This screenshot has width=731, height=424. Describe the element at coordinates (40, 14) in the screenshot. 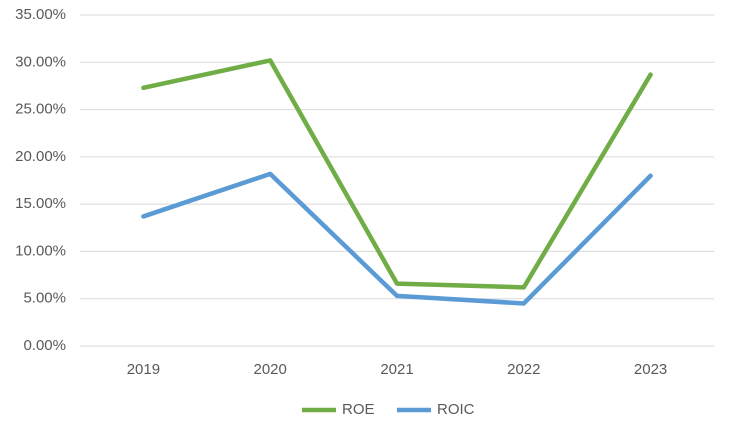

I see `y-tick-label: 35.00%` at that location.